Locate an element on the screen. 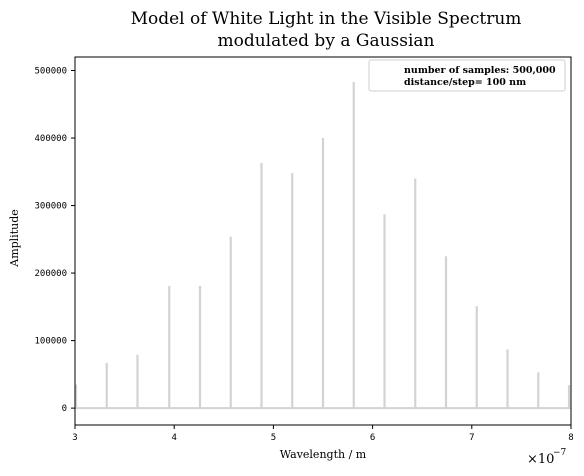 This screenshot has height=476, width=584. legend-line-2: distance/step= 100 nm is located at coordinates (465, 82).